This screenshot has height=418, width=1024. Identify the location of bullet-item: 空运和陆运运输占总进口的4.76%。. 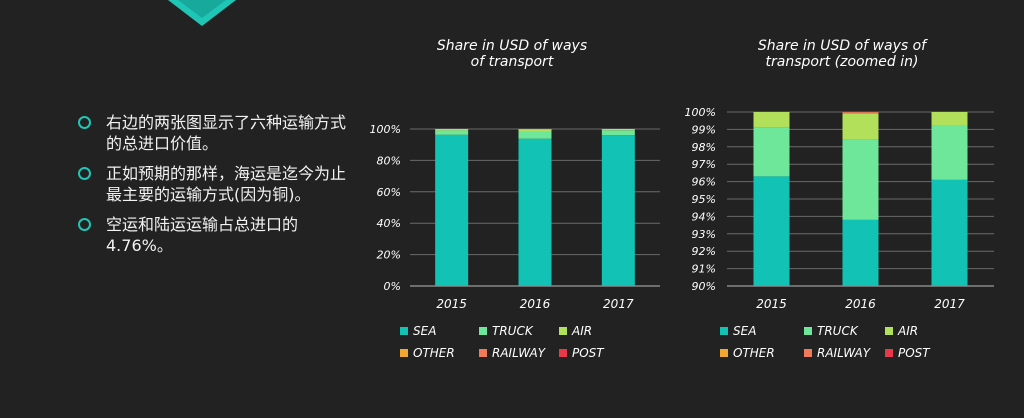
(215, 235).